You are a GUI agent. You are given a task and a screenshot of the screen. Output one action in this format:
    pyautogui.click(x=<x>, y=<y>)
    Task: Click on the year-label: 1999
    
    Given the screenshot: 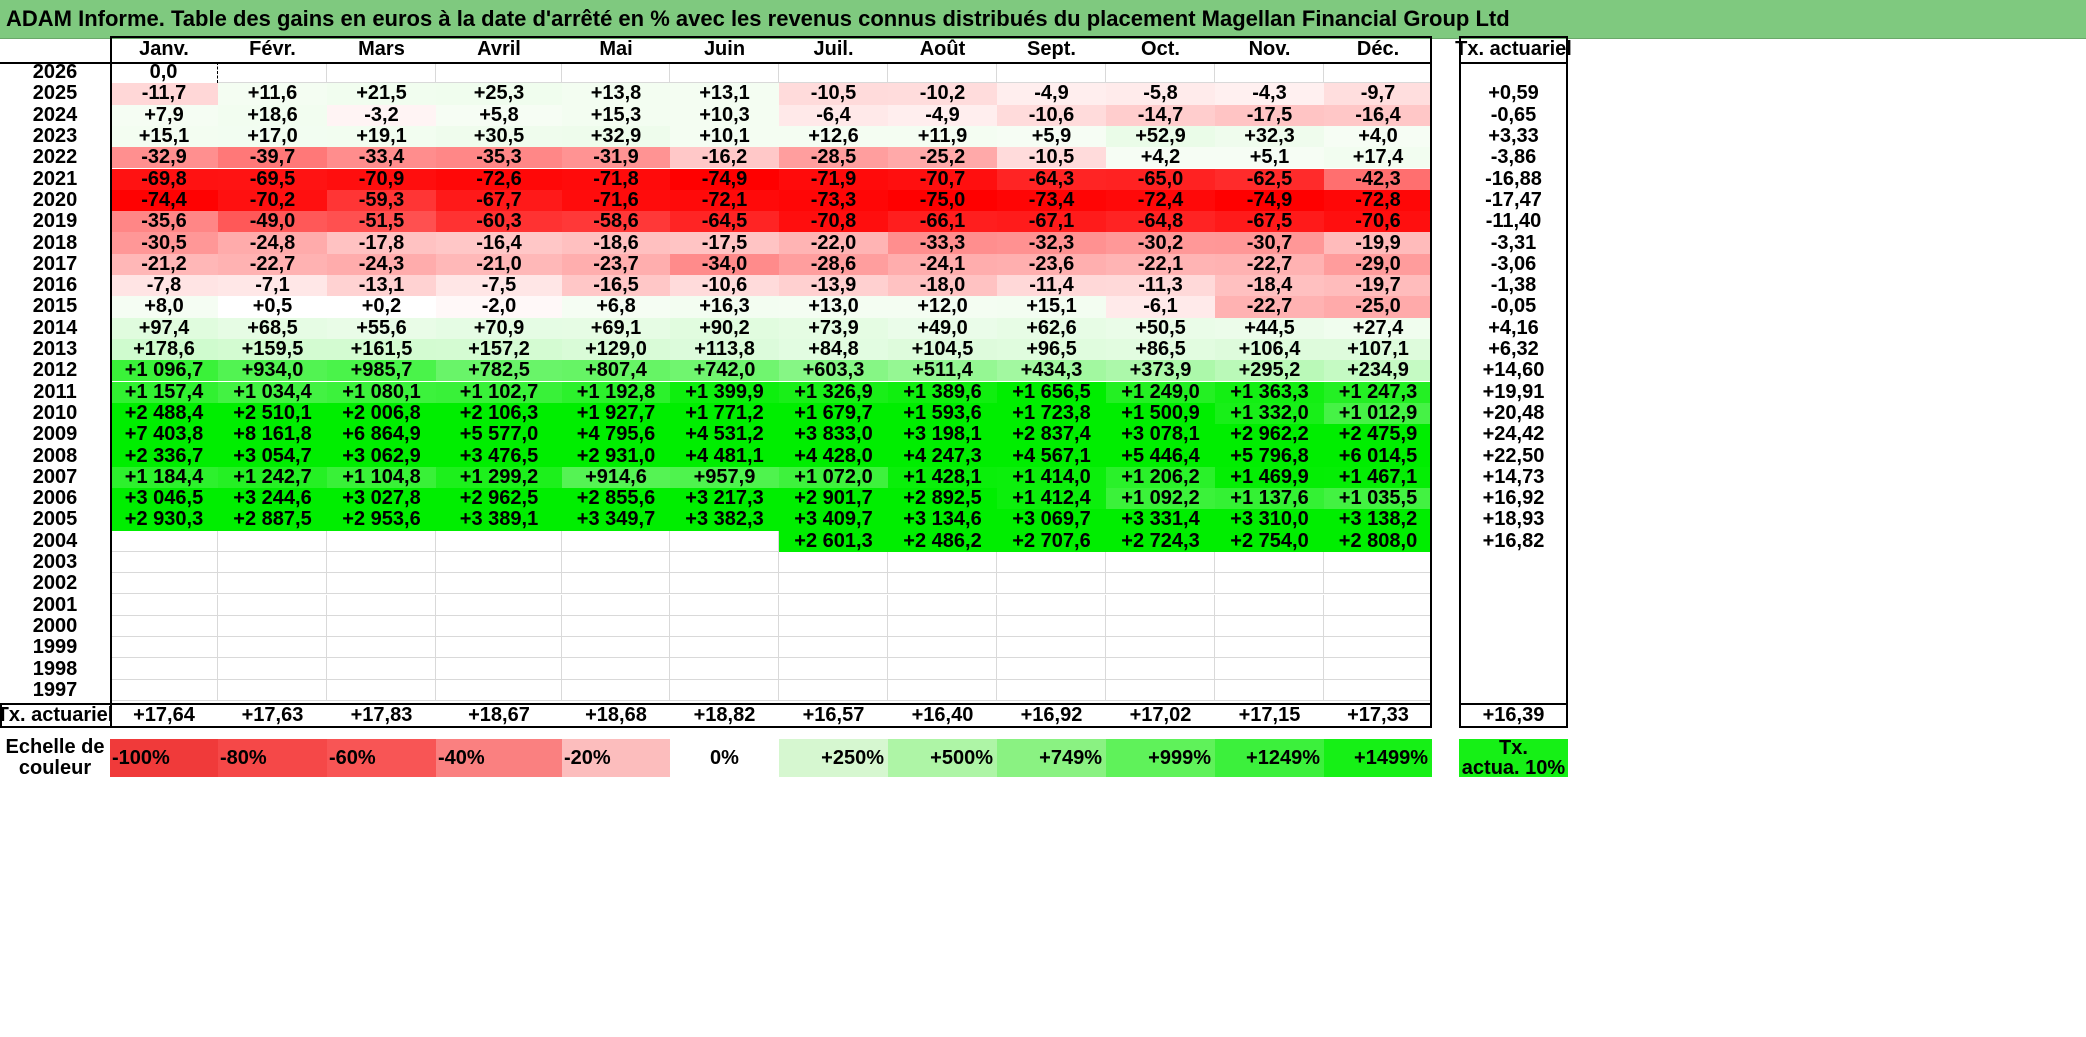 What is the action you would take?
    pyautogui.click(x=55, y=647)
    